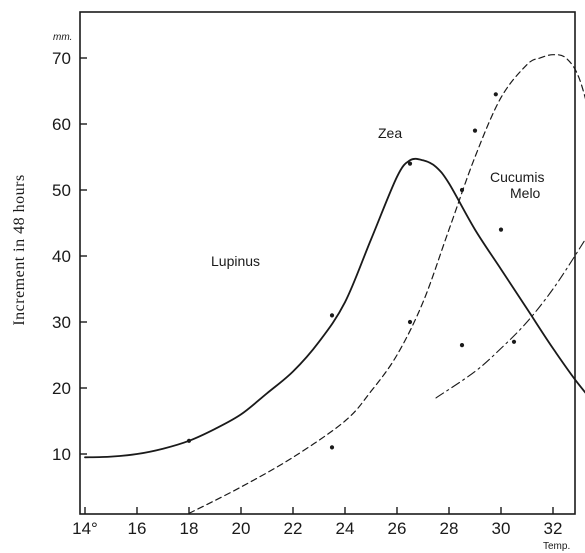  Describe the element at coordinates (345, 528) in the screenshot. I see `x-tick-label-24: 24` at that location.